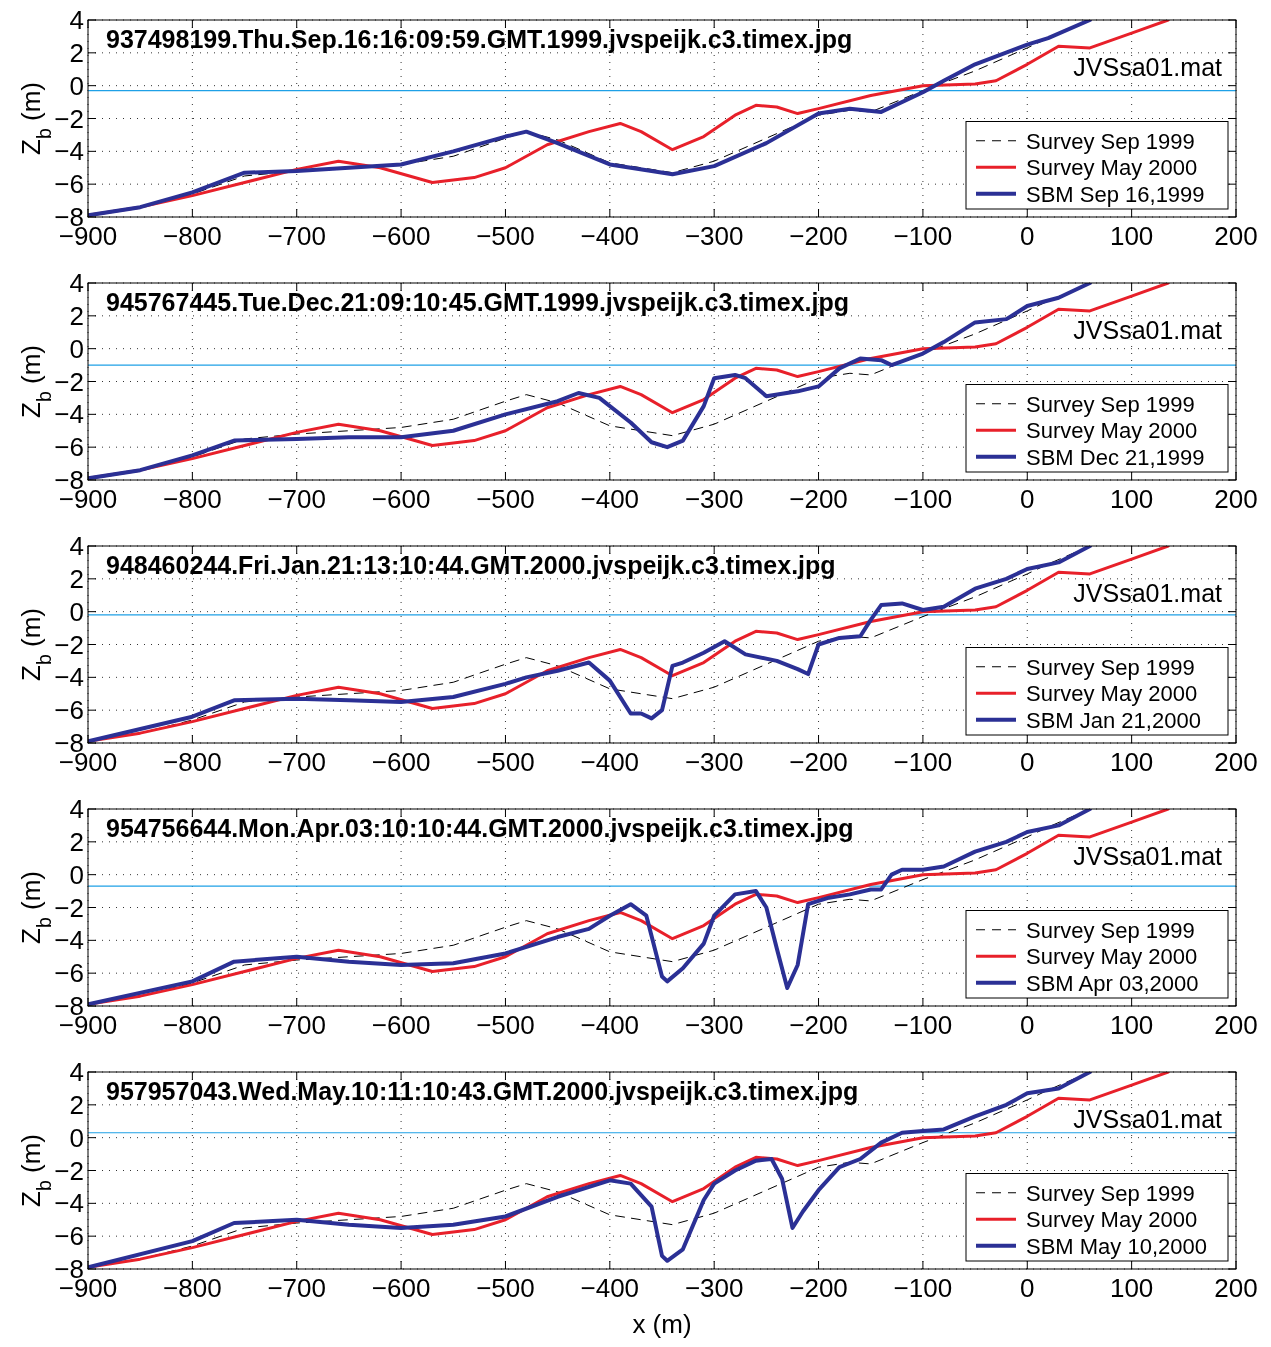 Image resolution: width=1271 pixels, height=1347 pixels. What do you see at coordinates (1113, 720) in the screenshot?
I see `legend-label: SBM Jan 21,2000` at bounding box center [1113, 720].